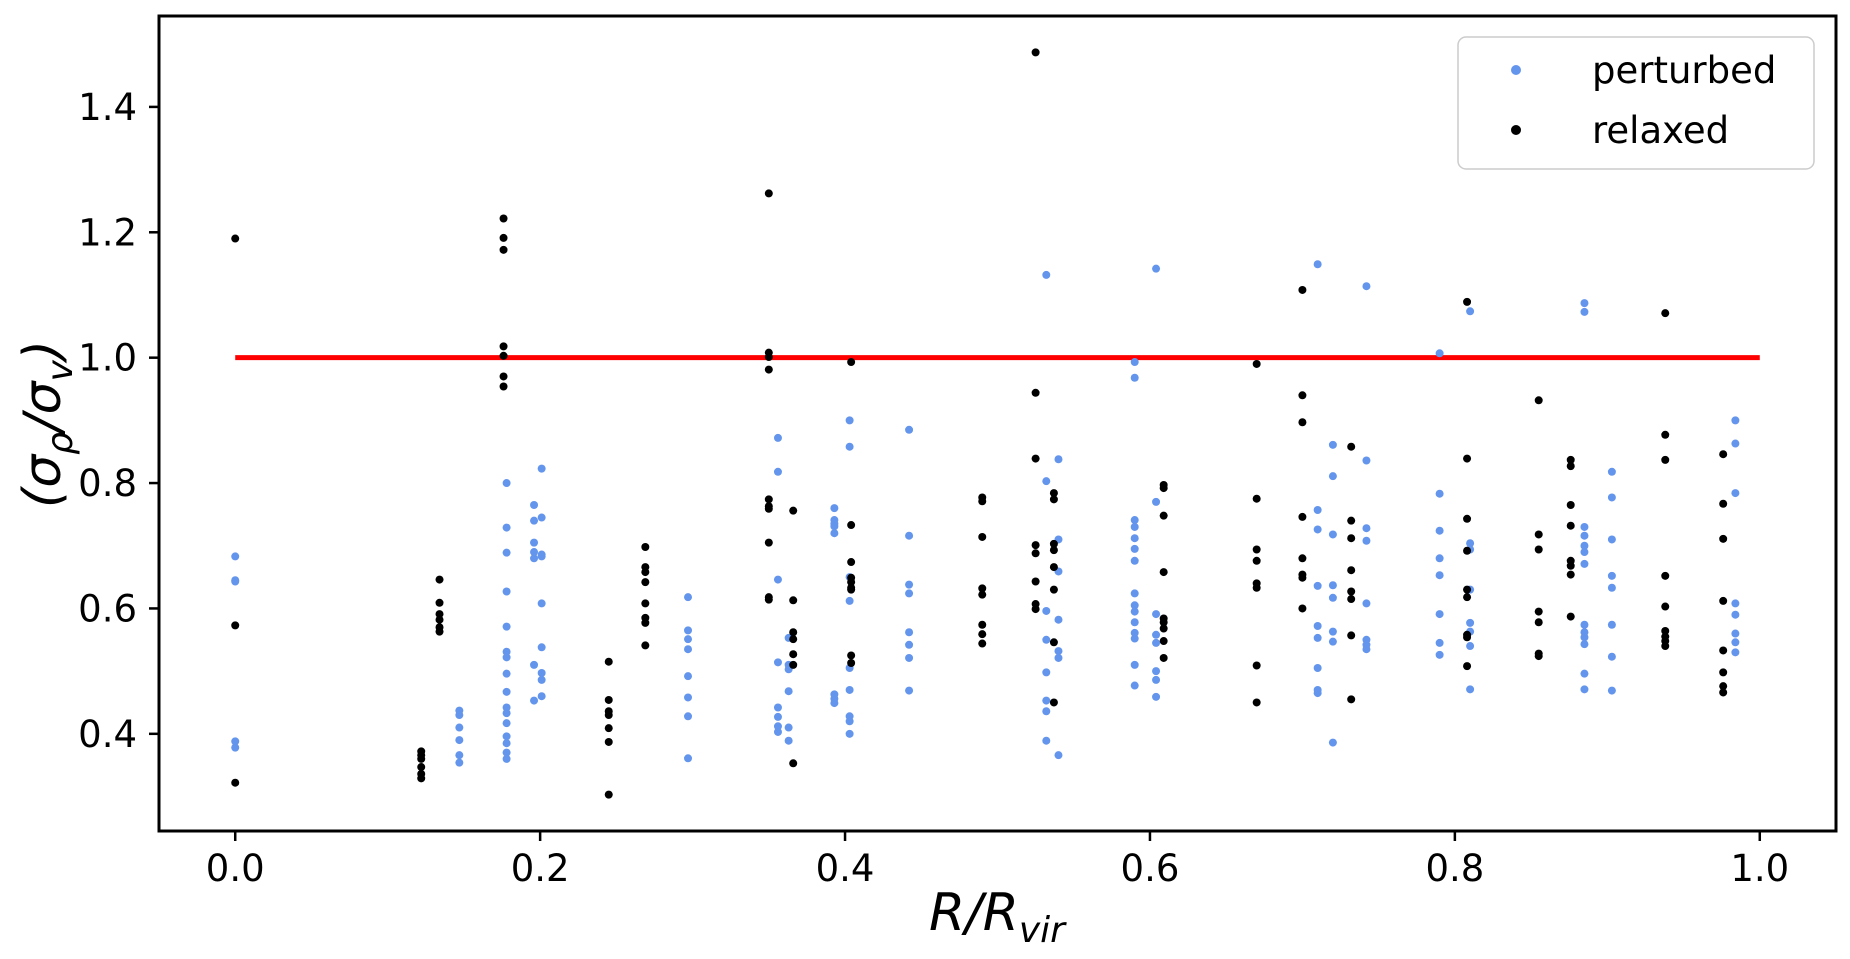  Describe the element at coordinates (1684, 70) in the screenshot. I see `legend-label-perturbed: perturbed` at that location.